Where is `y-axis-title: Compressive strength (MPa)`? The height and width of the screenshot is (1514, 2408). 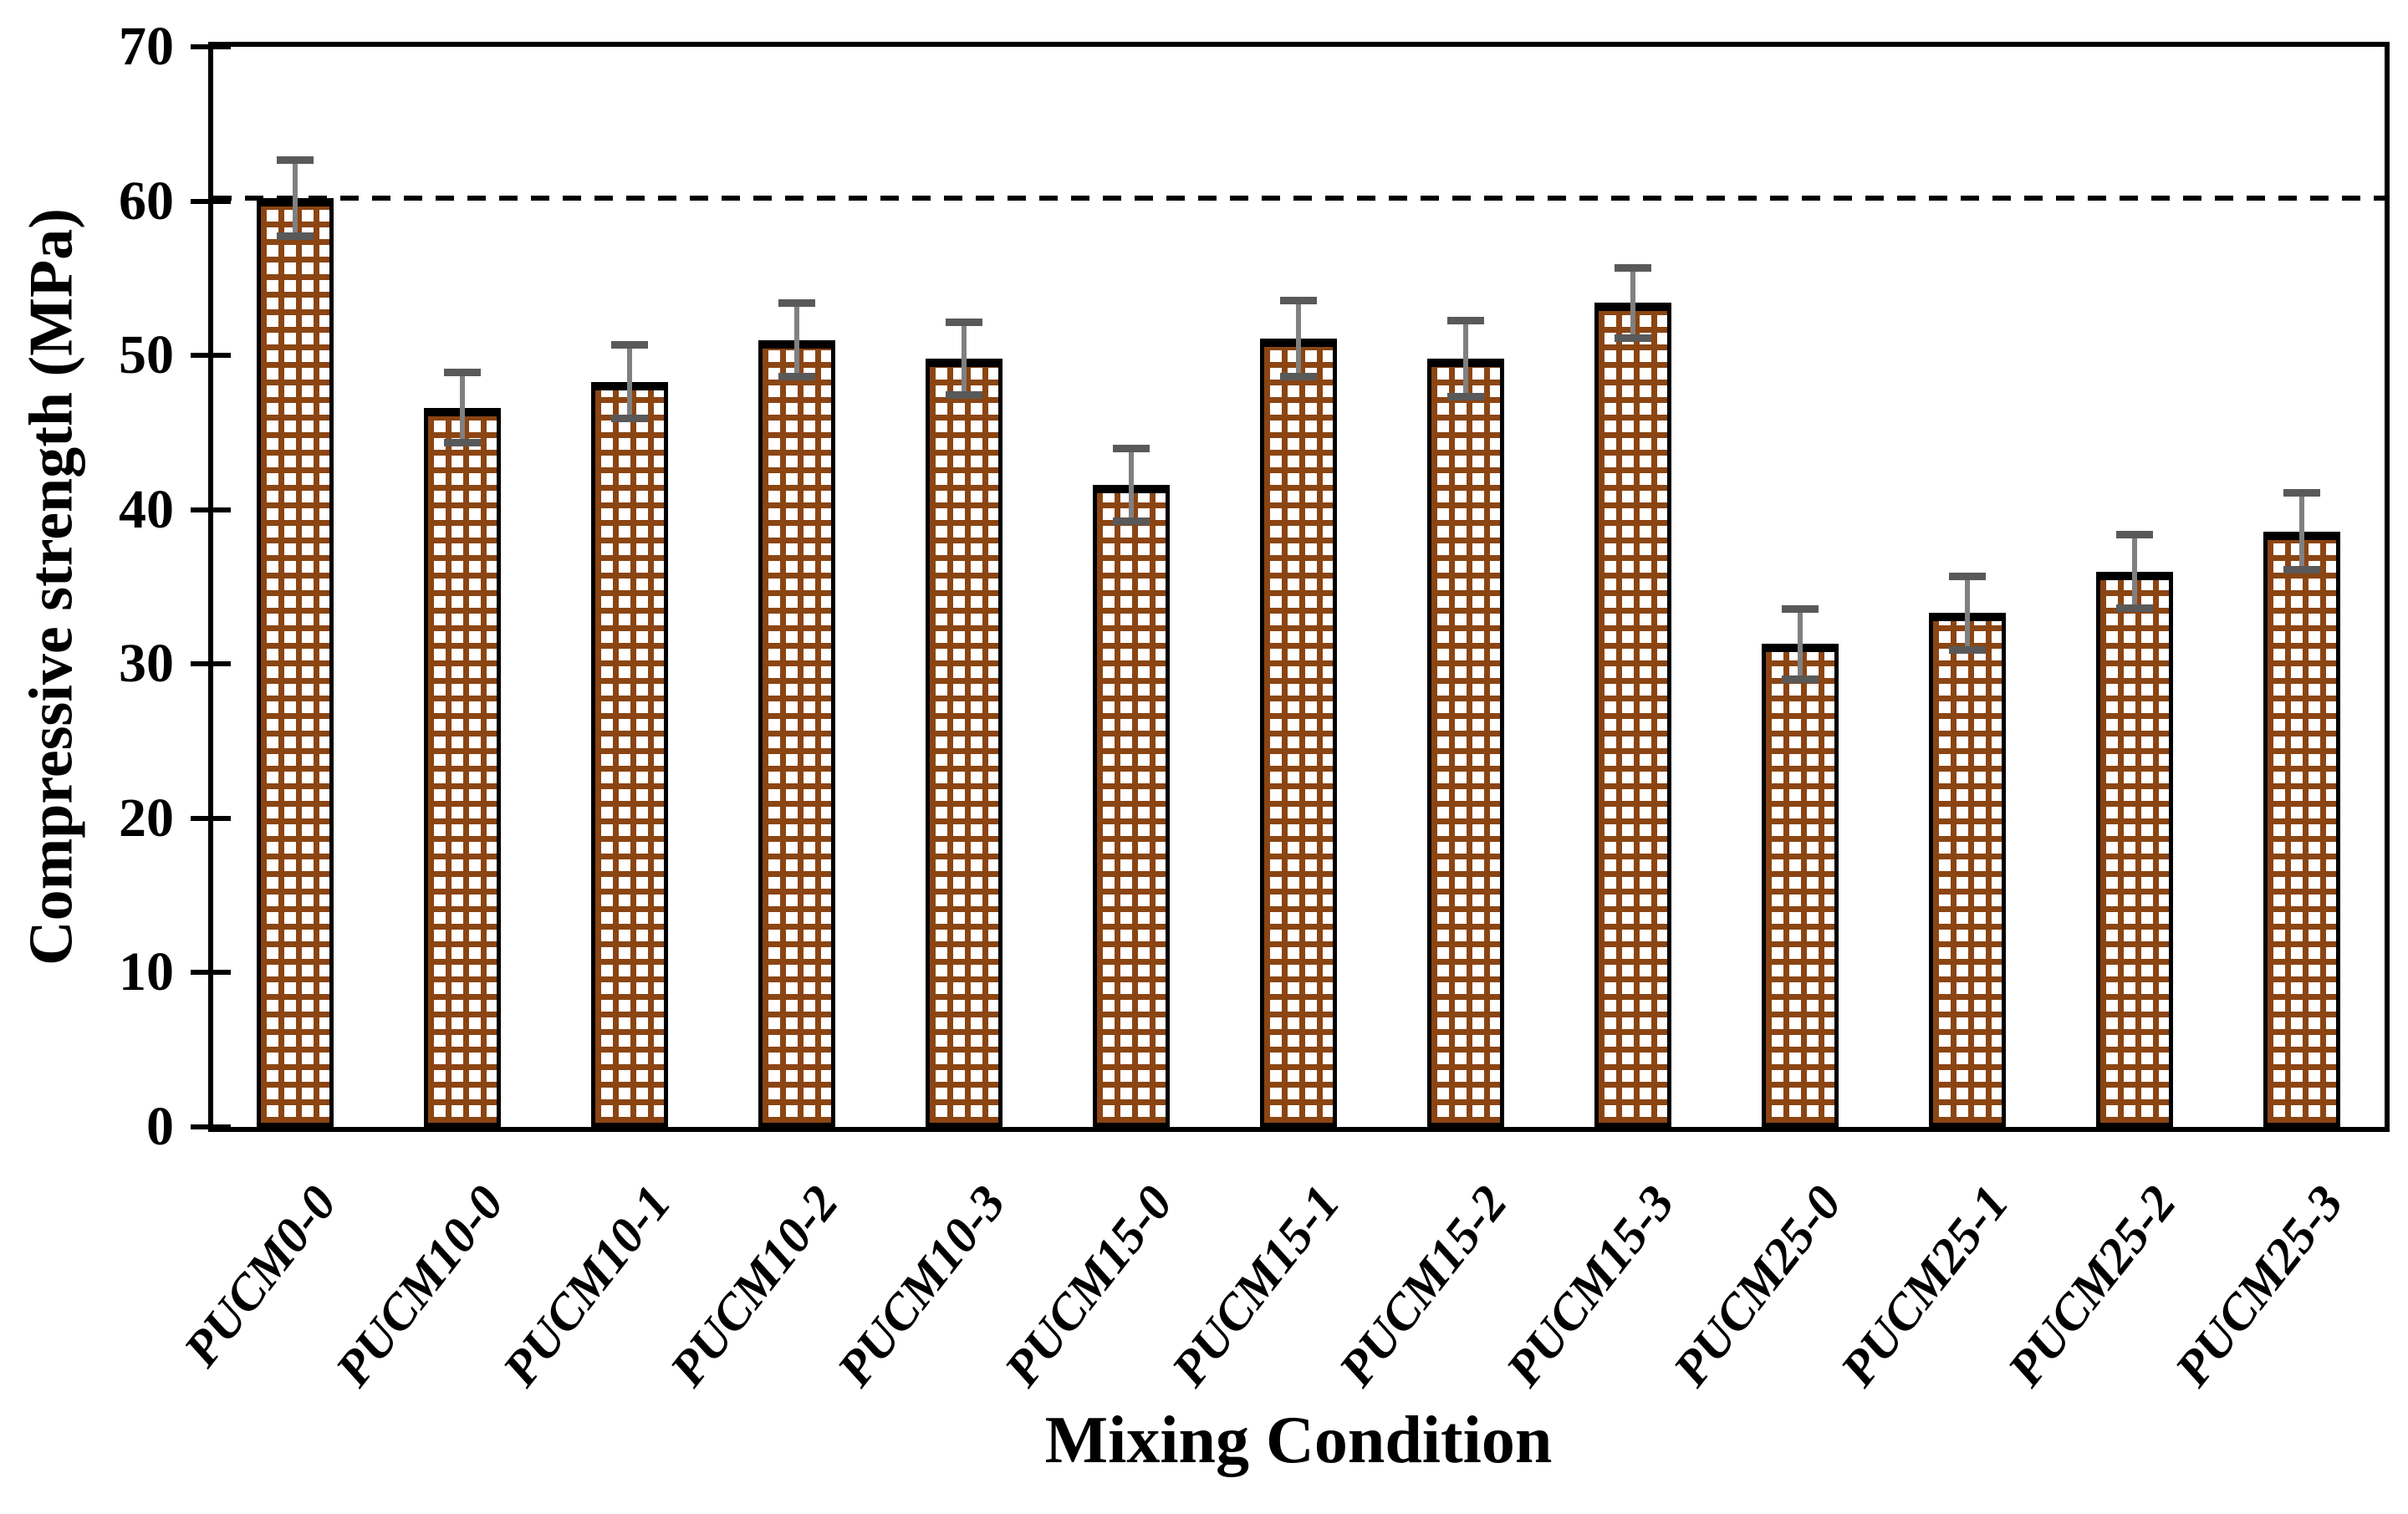
y-axis-title: Compressive strength (MPa) is located at coordinates (51, 587).